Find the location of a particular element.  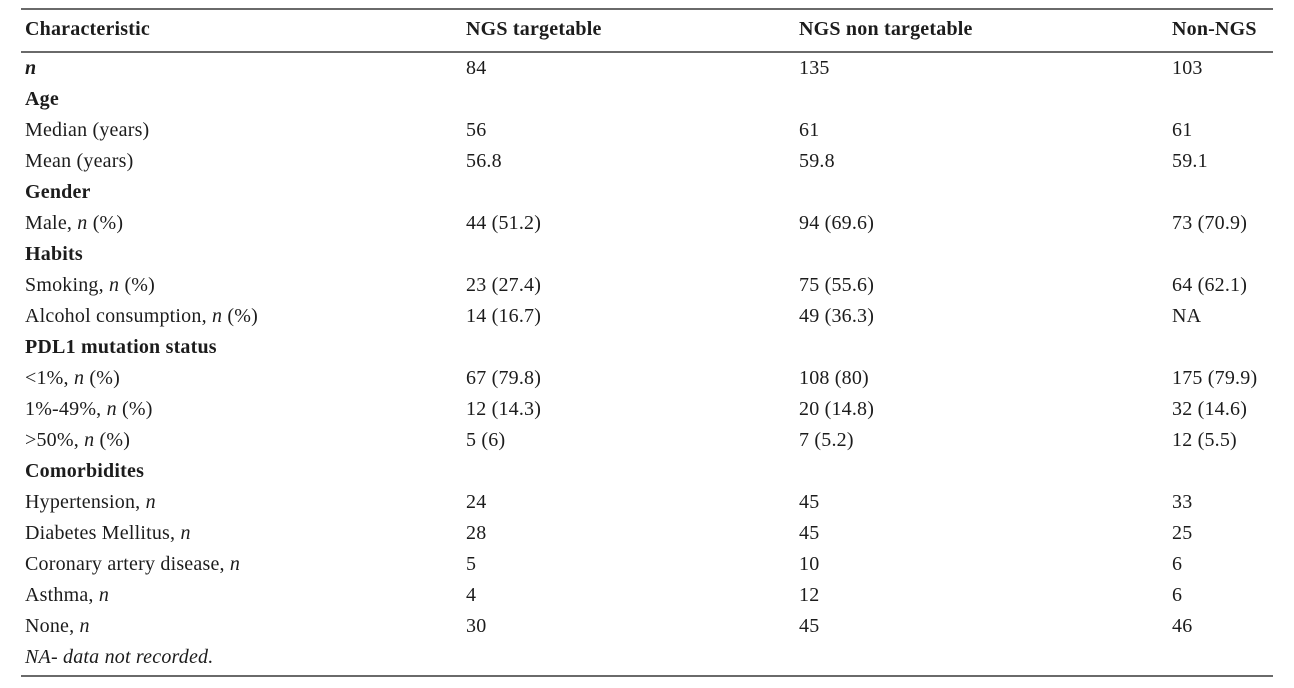

cell-value: 10 is located at coordinates (809, 564).